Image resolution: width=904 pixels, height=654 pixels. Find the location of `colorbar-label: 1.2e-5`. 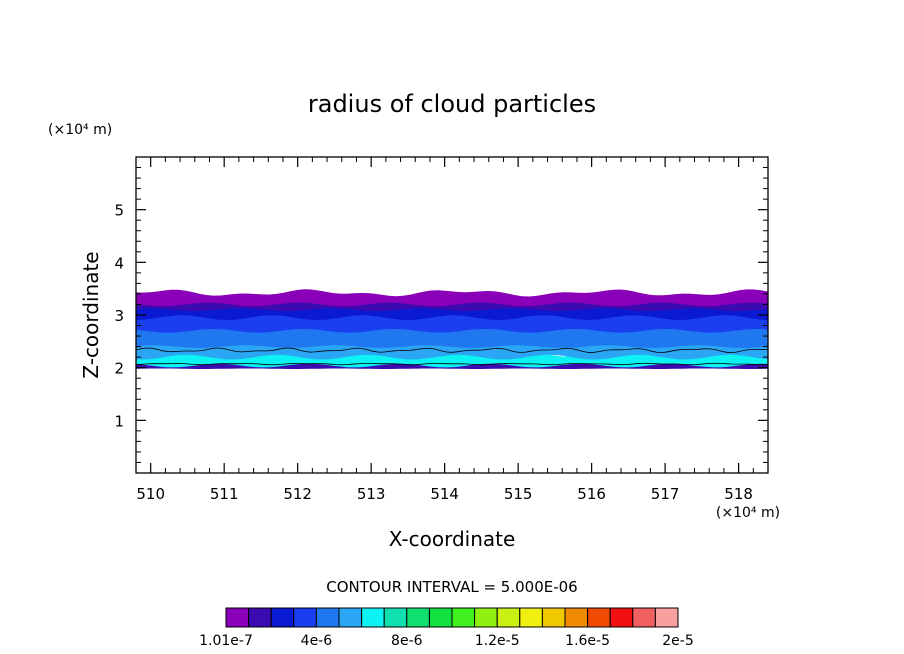

colorbar-label: 1.2e-5 is located at coordinates (497, 641).